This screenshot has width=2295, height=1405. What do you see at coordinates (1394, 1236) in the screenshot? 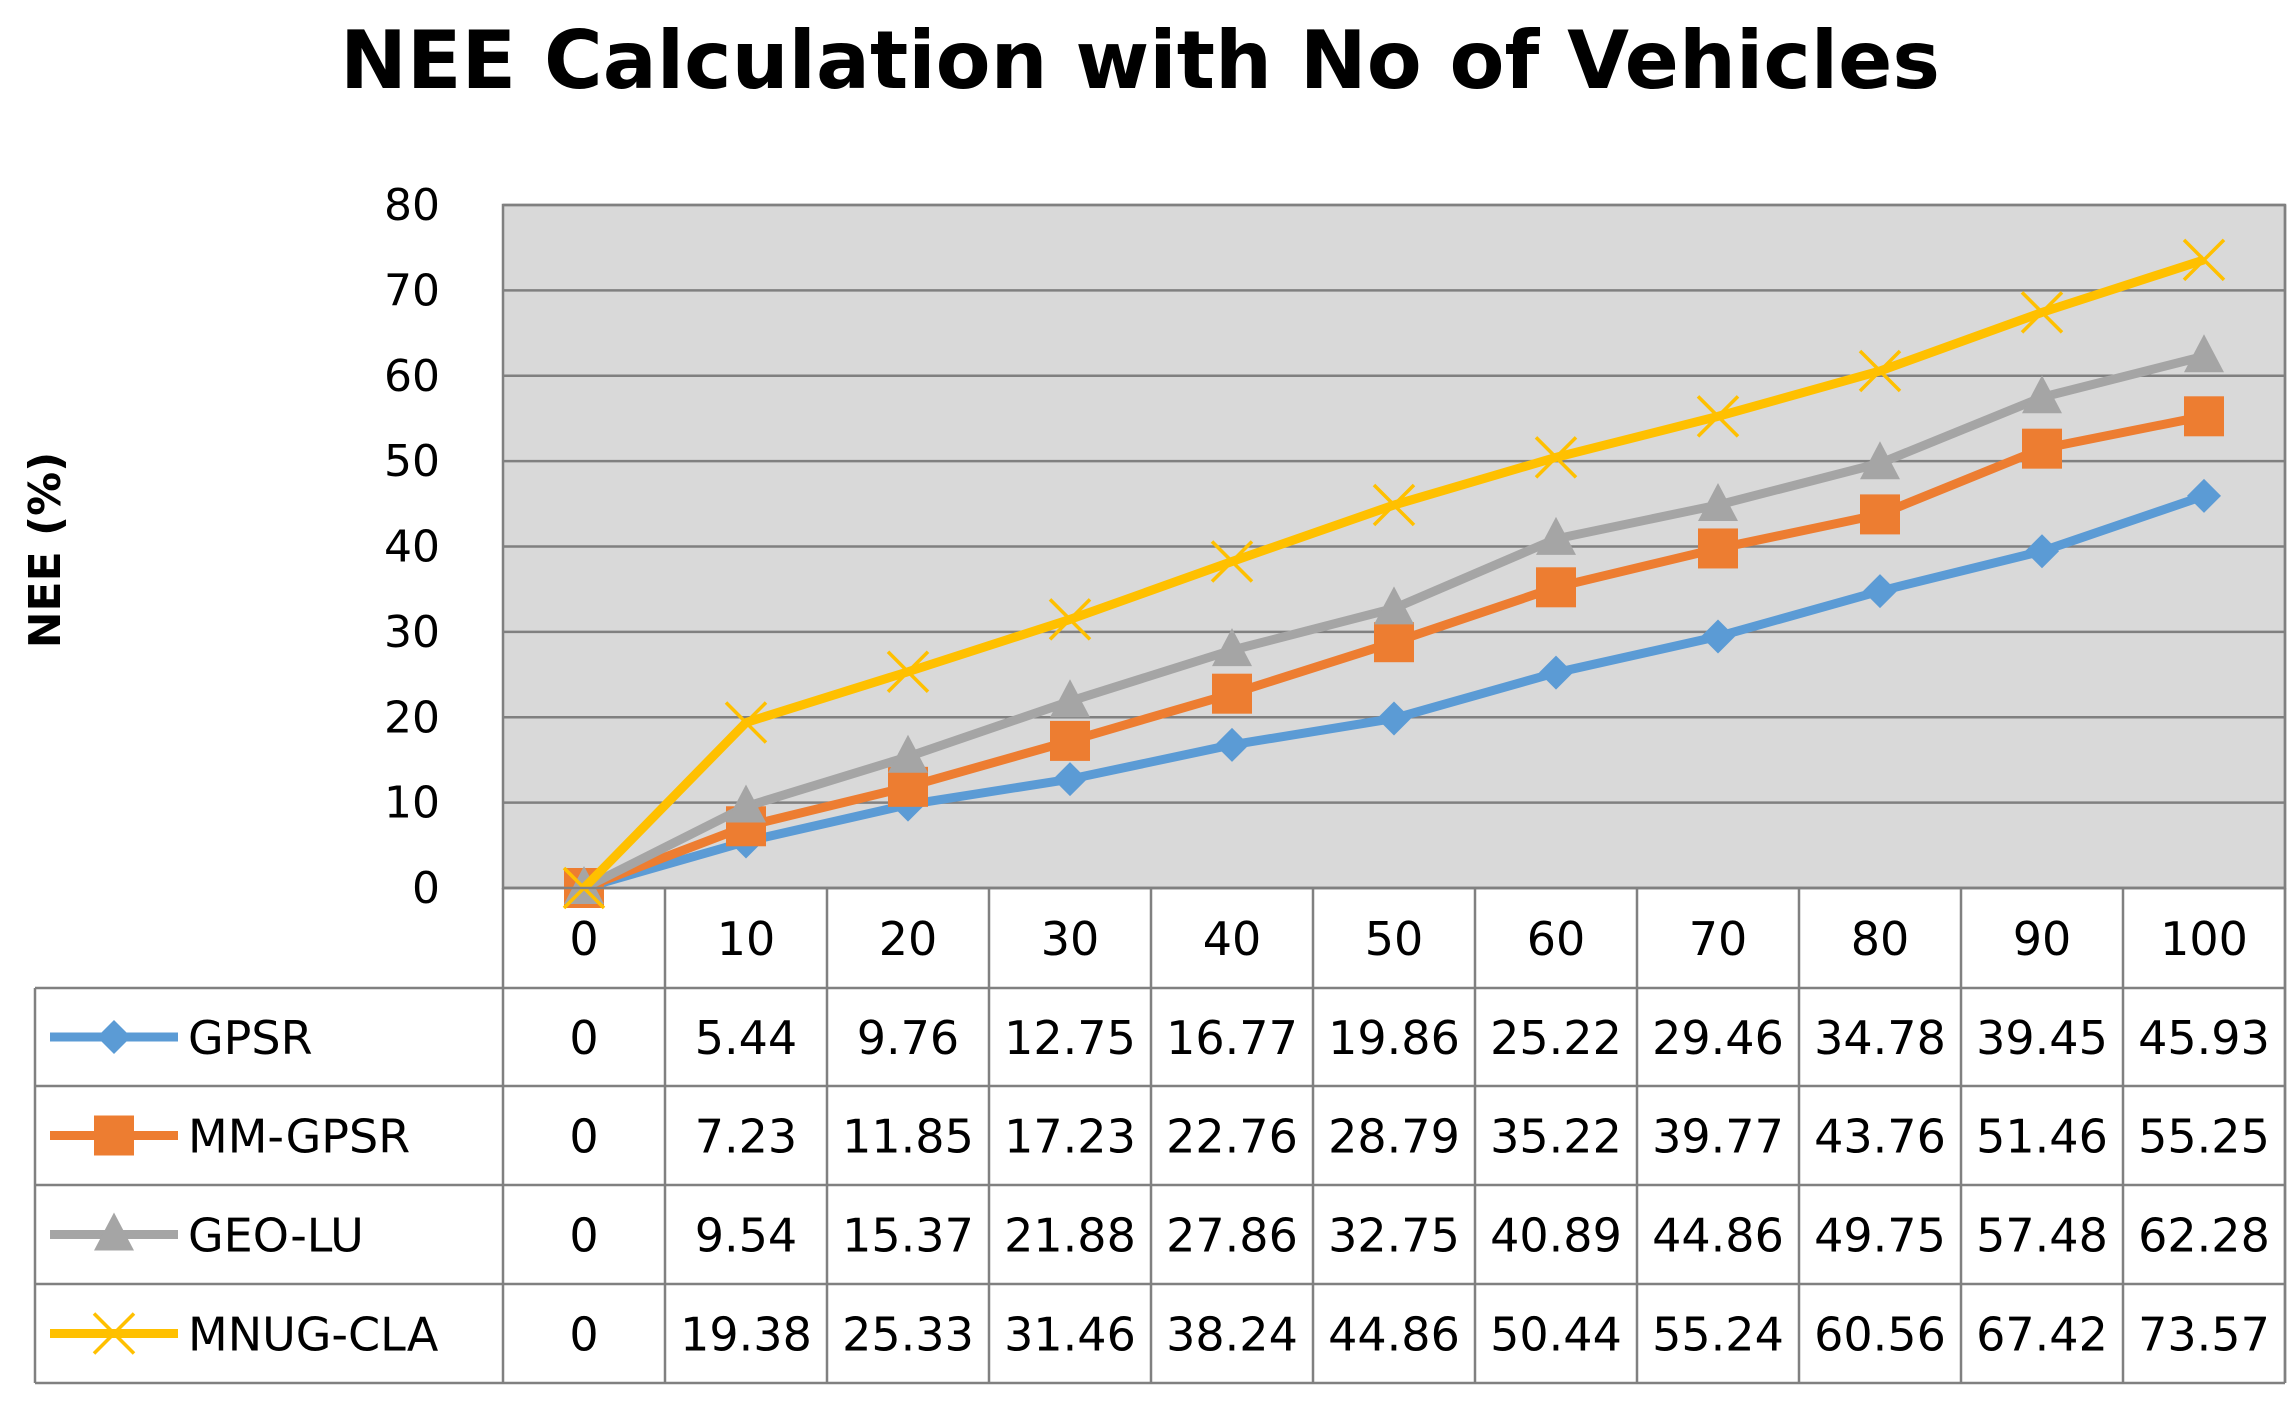
I see `table-value: 32.75` at bounding box center [1394, 1236].